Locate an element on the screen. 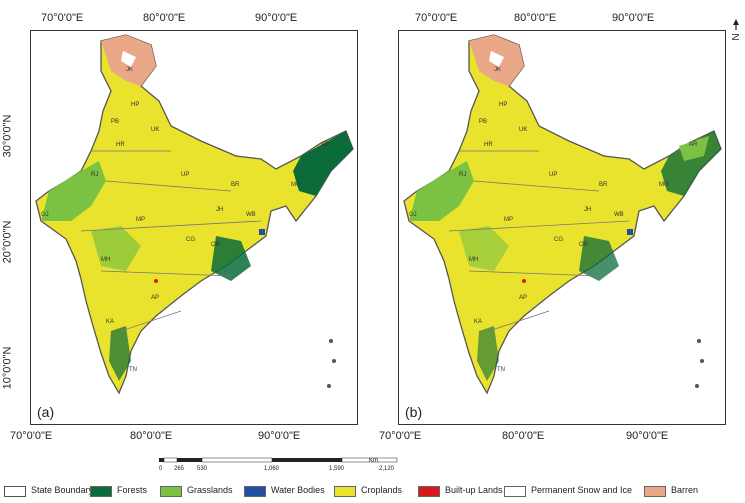  state-label-hp: HP is located at coordinates (503, 105).